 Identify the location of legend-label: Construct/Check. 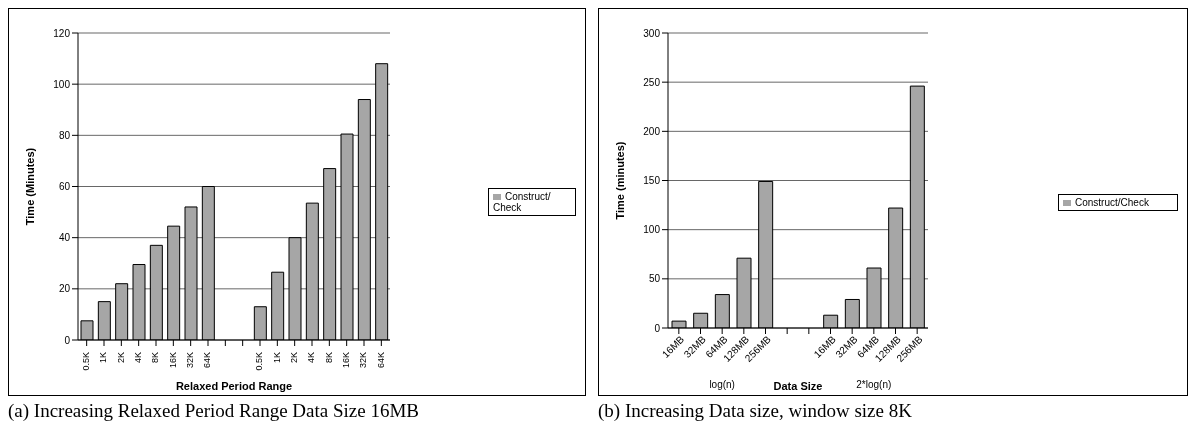
(1112, 202).